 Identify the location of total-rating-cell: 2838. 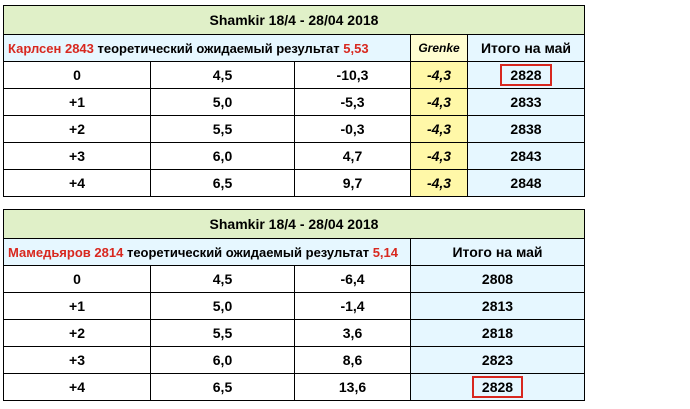
(526, 129).